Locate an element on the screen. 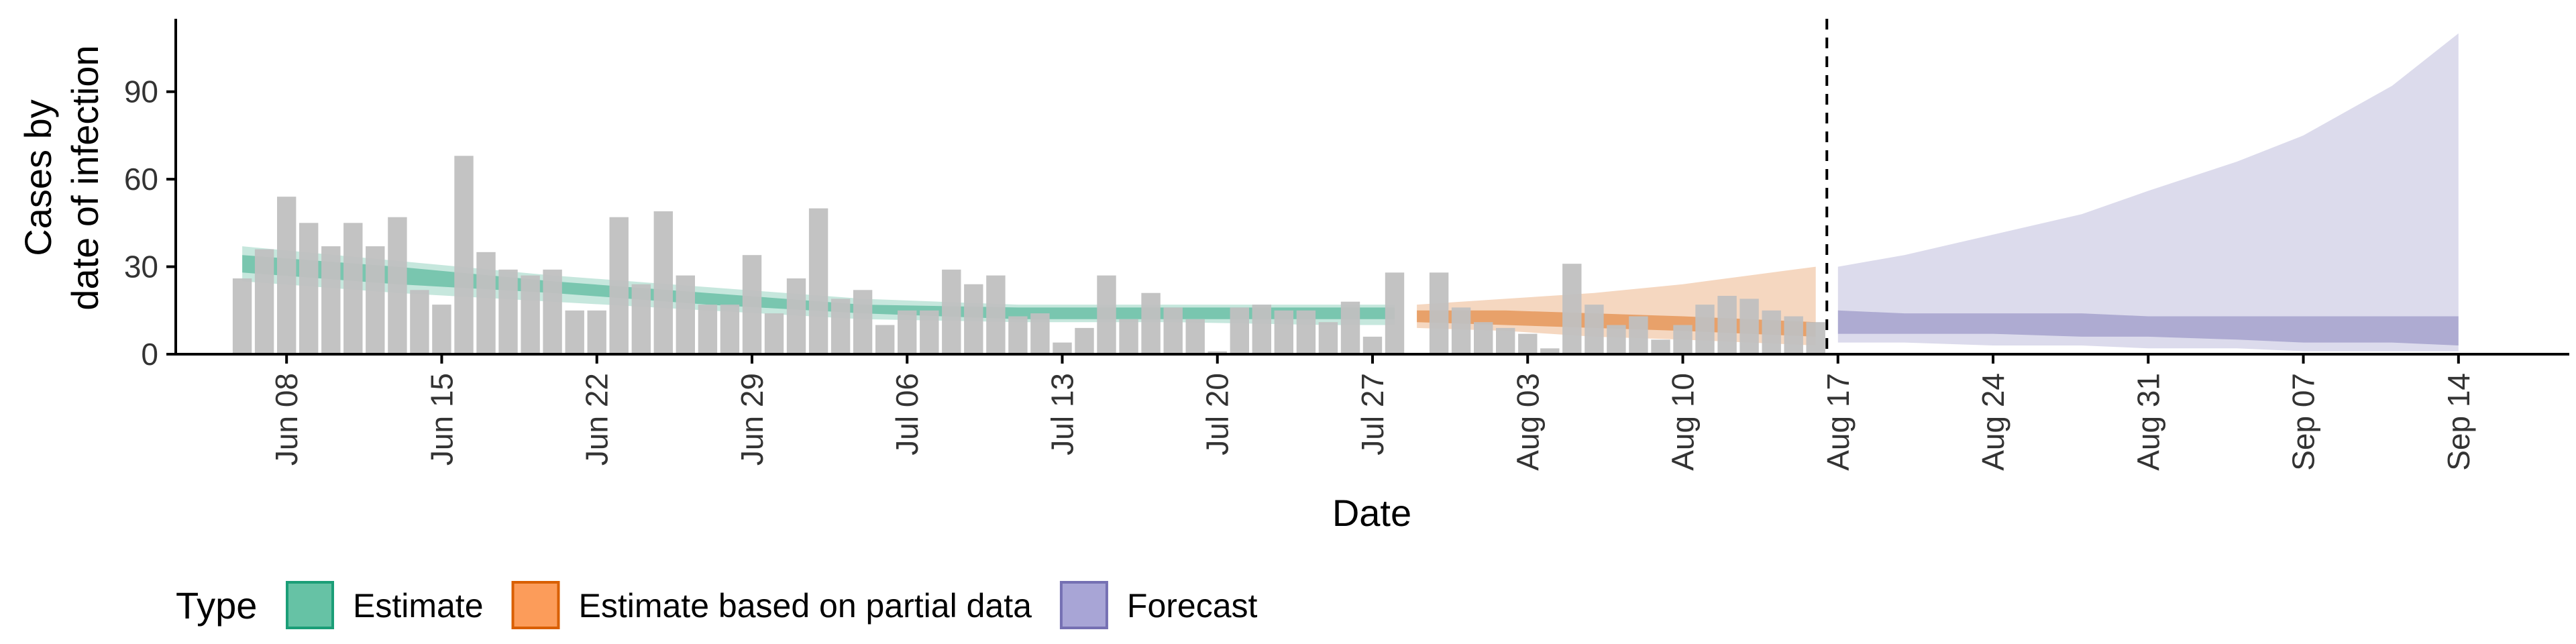  x-tick-label: Aug 17 is located at coordinates (1838, 422).